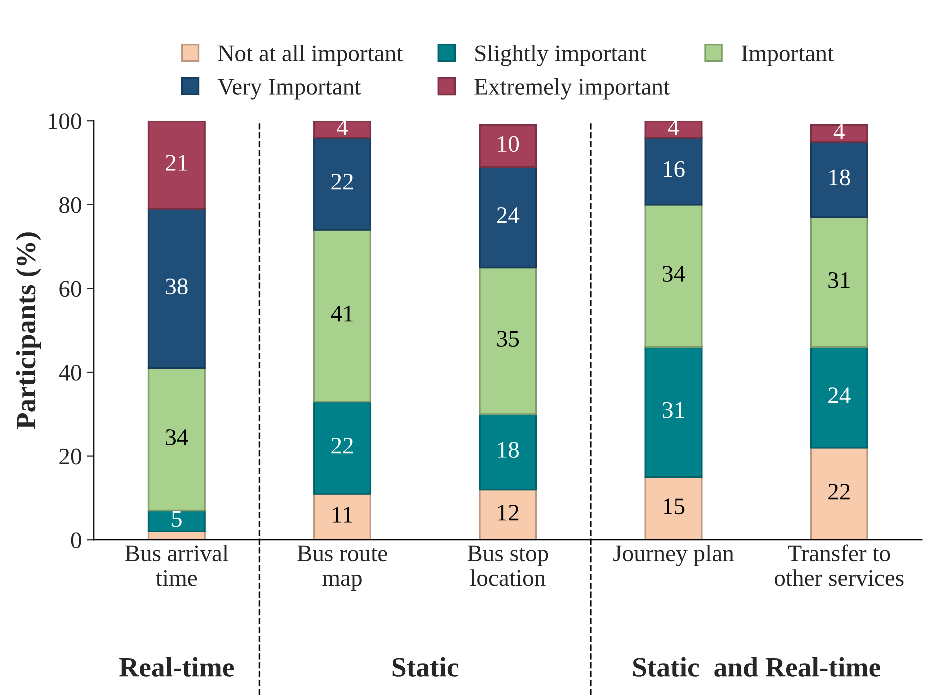 The width and height of the screenshot is (941, 696). What do you see at coordinates (343, 569) in the screenshot?
I see `x-tick-label: Bus route map` at bounding box center [343, 569].